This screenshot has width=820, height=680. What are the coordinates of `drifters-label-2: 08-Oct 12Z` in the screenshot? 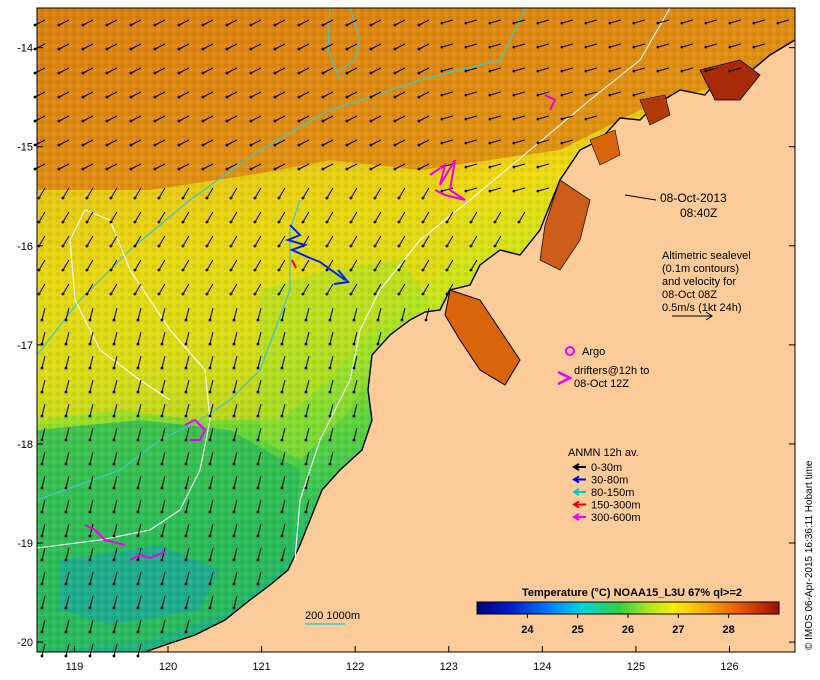 It's located at (601, 384).